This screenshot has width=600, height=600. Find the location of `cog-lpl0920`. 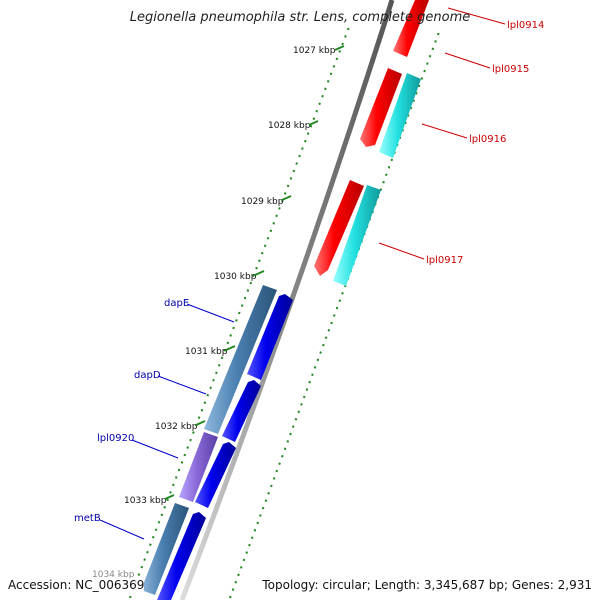

cog-lpl0920 is located at coordinates (198, 467).